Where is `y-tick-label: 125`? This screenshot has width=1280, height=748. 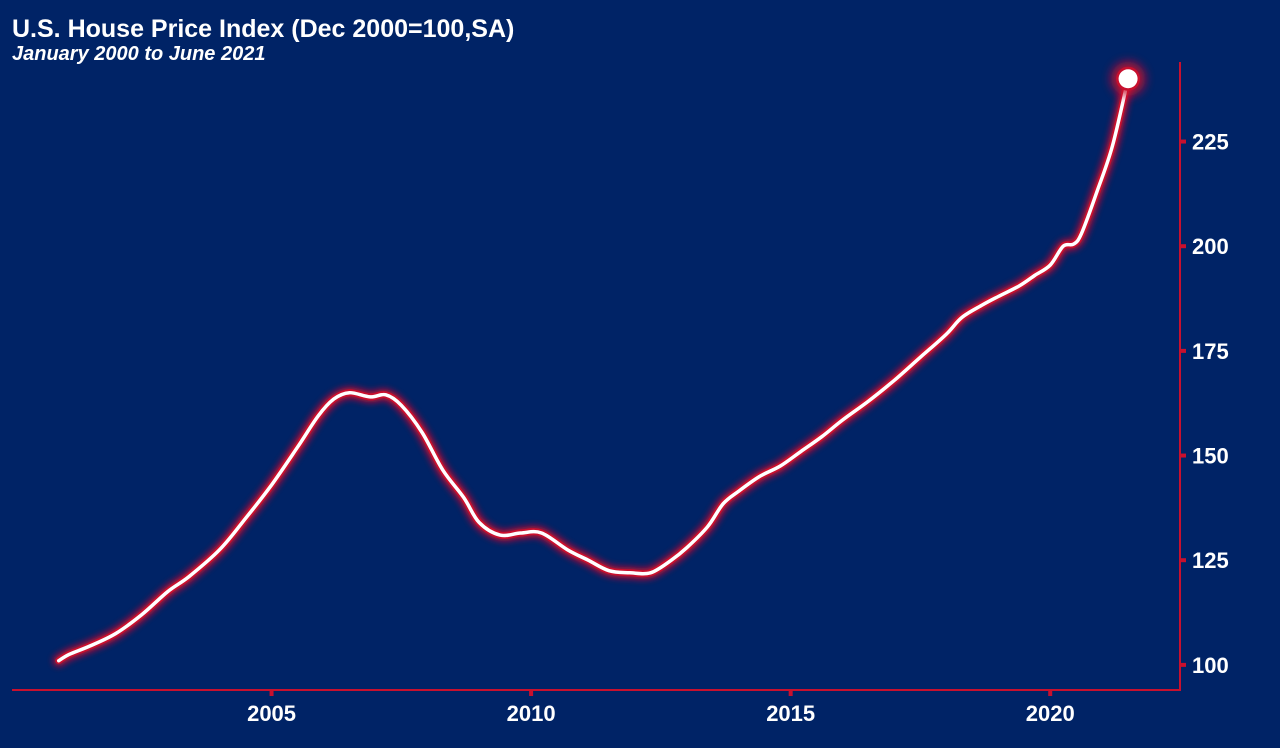
y-tick-label: 125 is located at coordinates (1210, 560).